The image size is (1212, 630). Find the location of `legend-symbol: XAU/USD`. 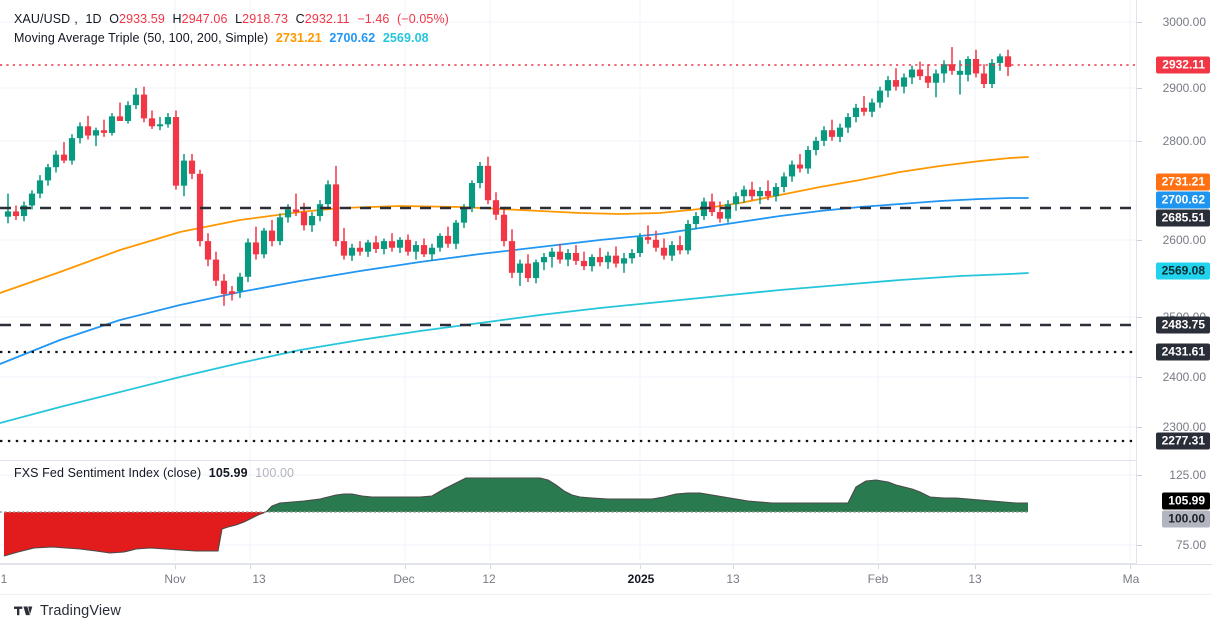

legend-symbol: XAU/USD is located at coordinates (42, 19).